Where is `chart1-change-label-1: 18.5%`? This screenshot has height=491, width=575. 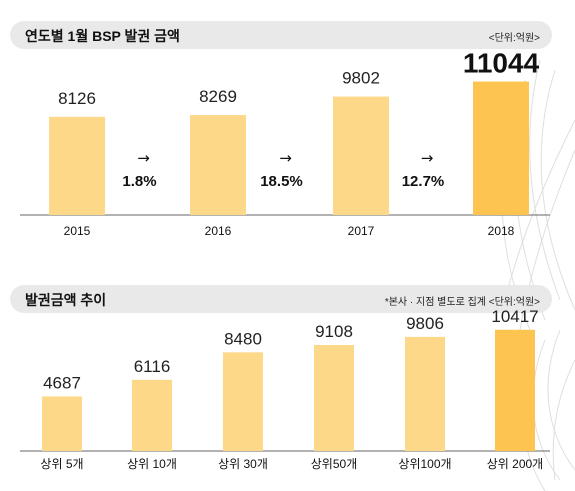
chart1-change-label-1: 18.5% is located at coordinates (281, 181).